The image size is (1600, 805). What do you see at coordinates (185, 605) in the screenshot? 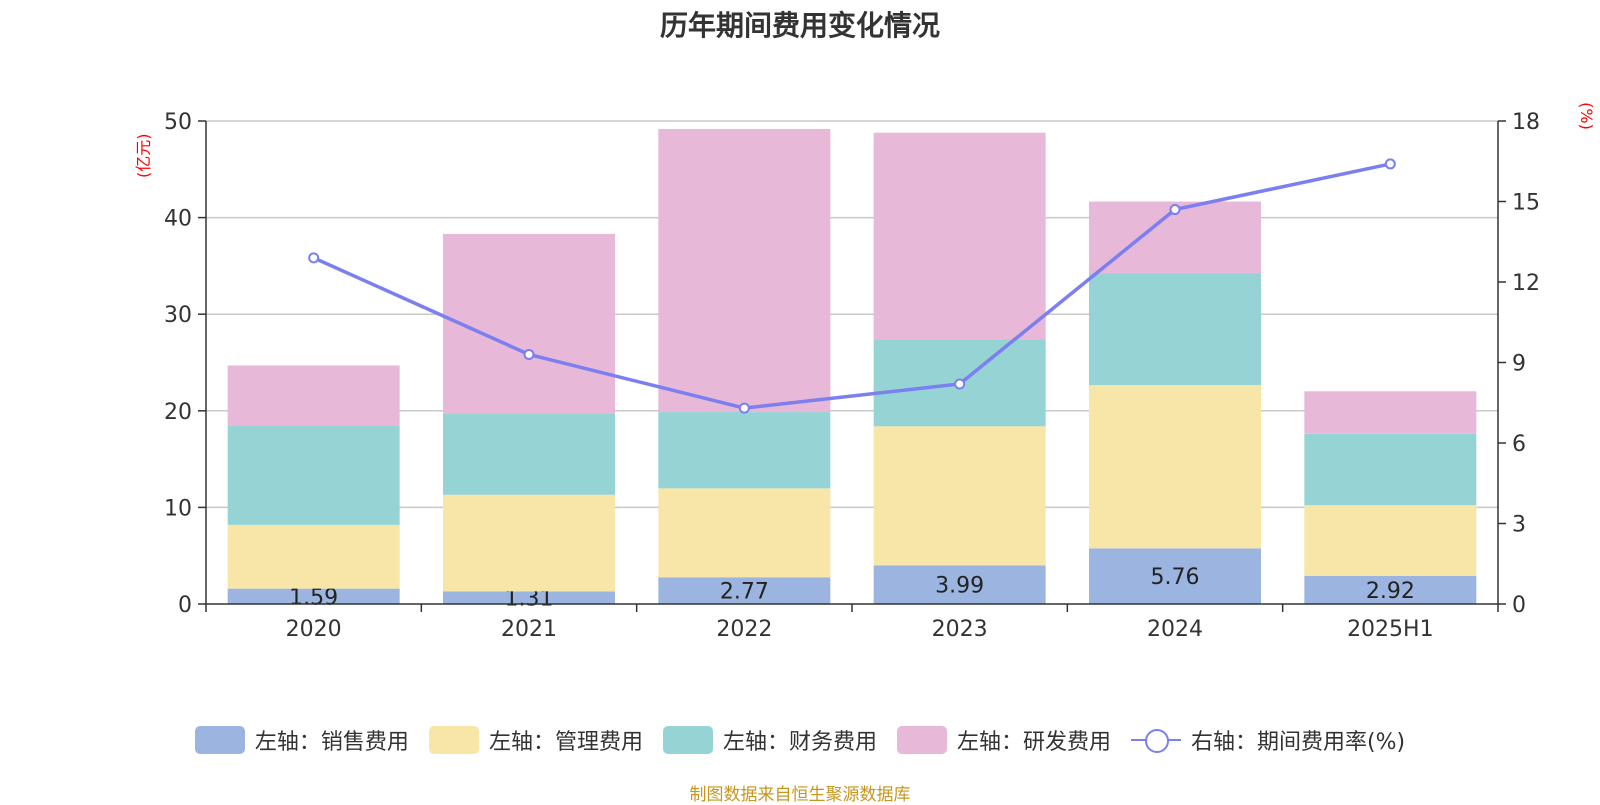
I see `left-axis-tick-label: 0` at bounding box center [185, 605].